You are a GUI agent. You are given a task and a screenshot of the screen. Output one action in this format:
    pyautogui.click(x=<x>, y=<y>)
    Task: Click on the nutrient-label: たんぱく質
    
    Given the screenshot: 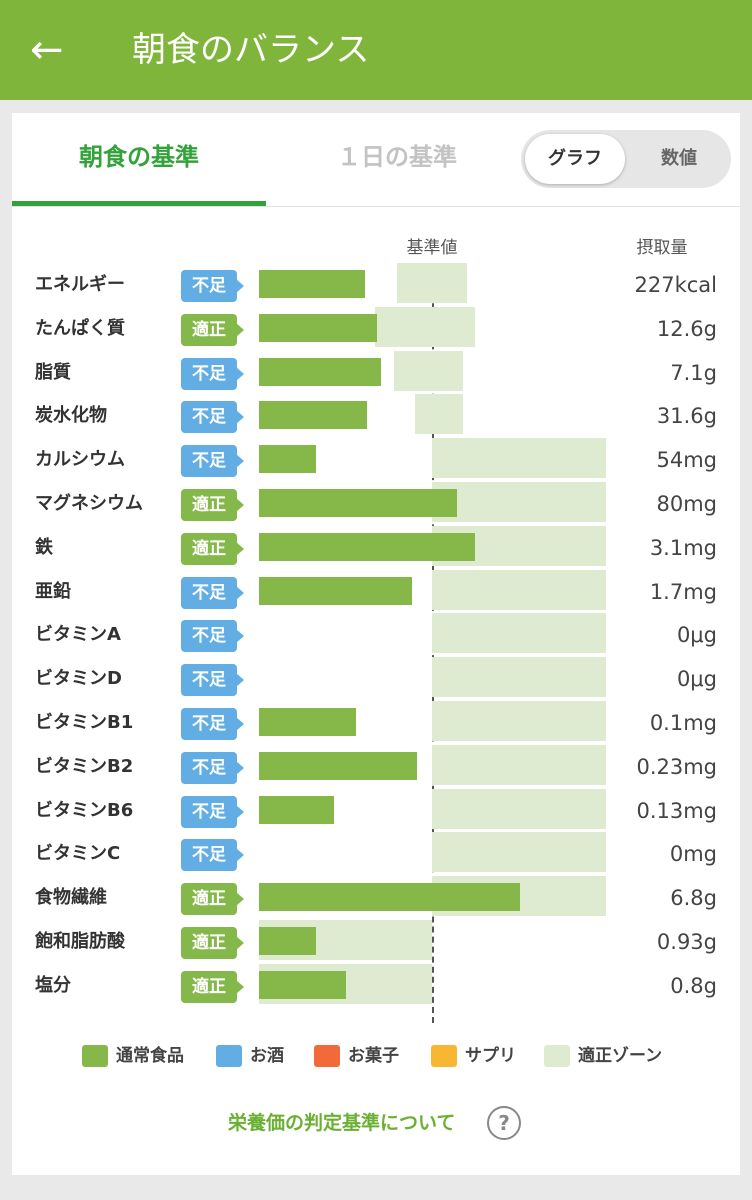 What is the action you would take?
    pyautogui.click(x=80, y=328)
    